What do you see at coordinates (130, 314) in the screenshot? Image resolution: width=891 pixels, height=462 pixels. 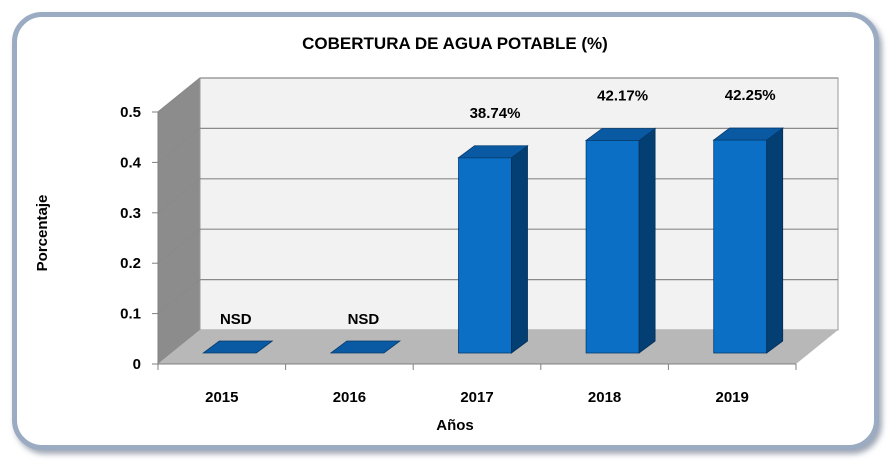 I see `y-tick-label: 0.1` at bounding box center [130, 314].